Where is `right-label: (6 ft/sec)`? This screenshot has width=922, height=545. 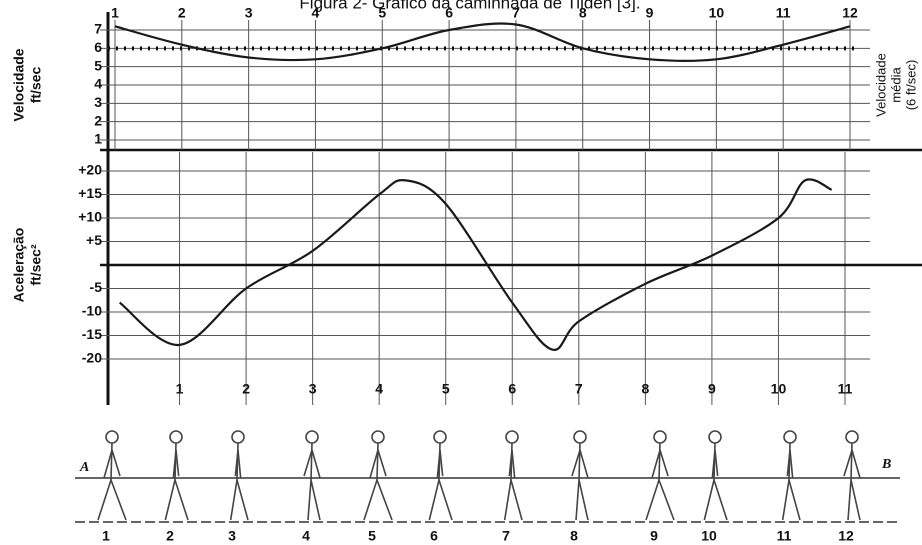 right-label: (6 ft/sec) is located at coordinates (910, 85).